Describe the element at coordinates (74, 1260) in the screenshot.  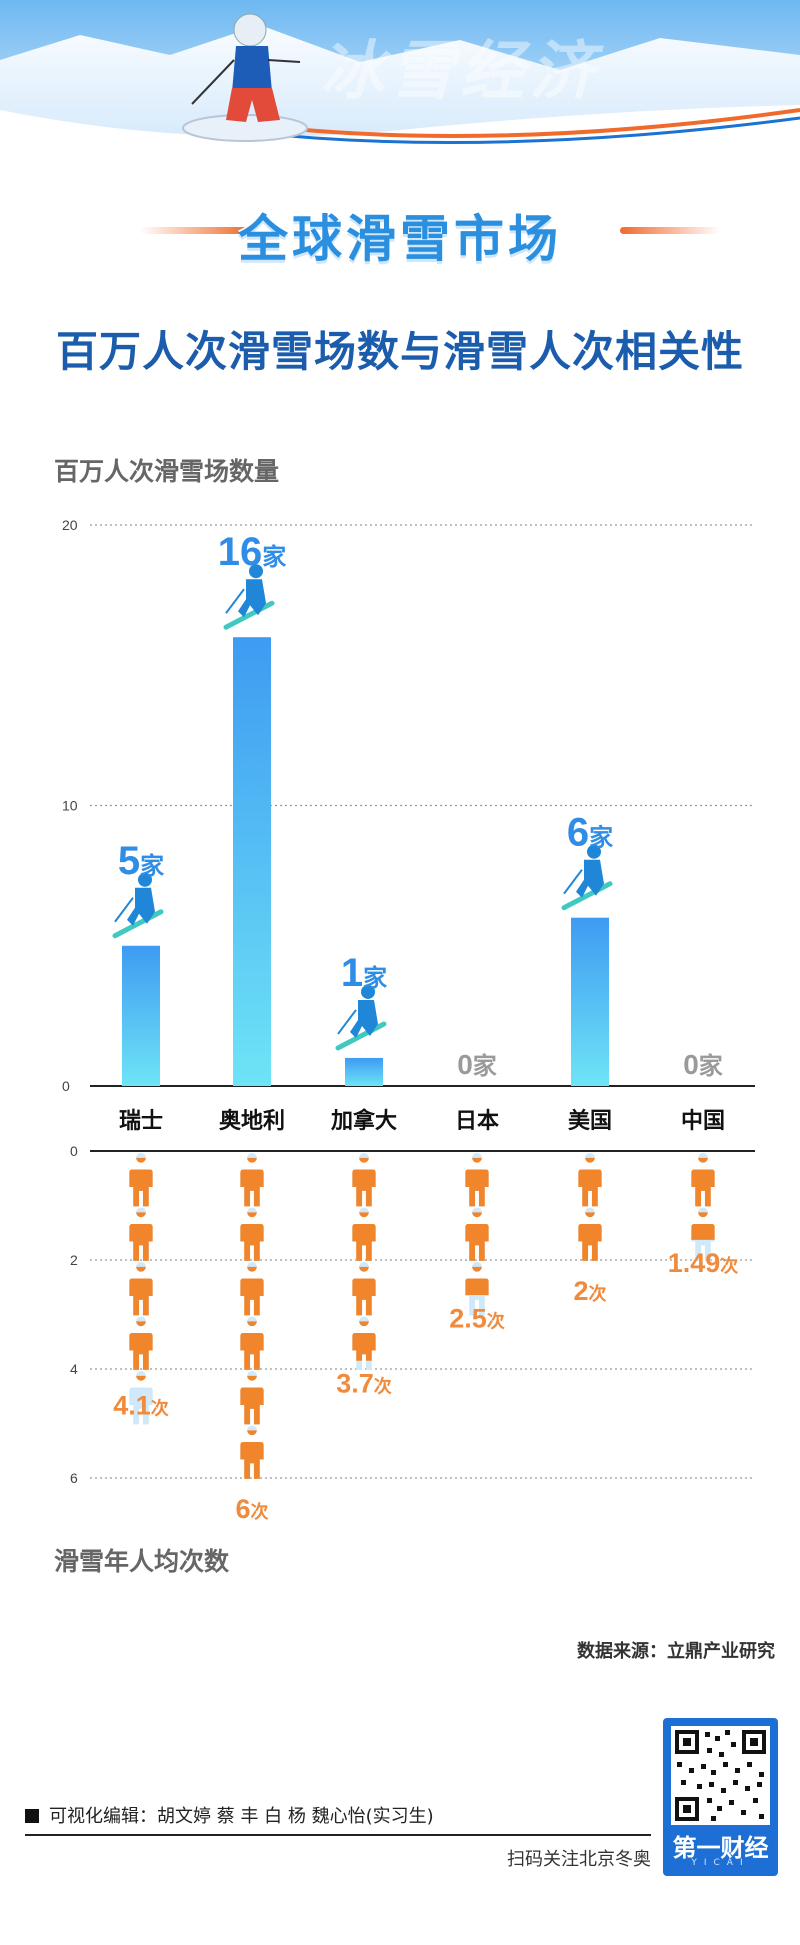
I see `bottom-tick-label: 2` at that location.